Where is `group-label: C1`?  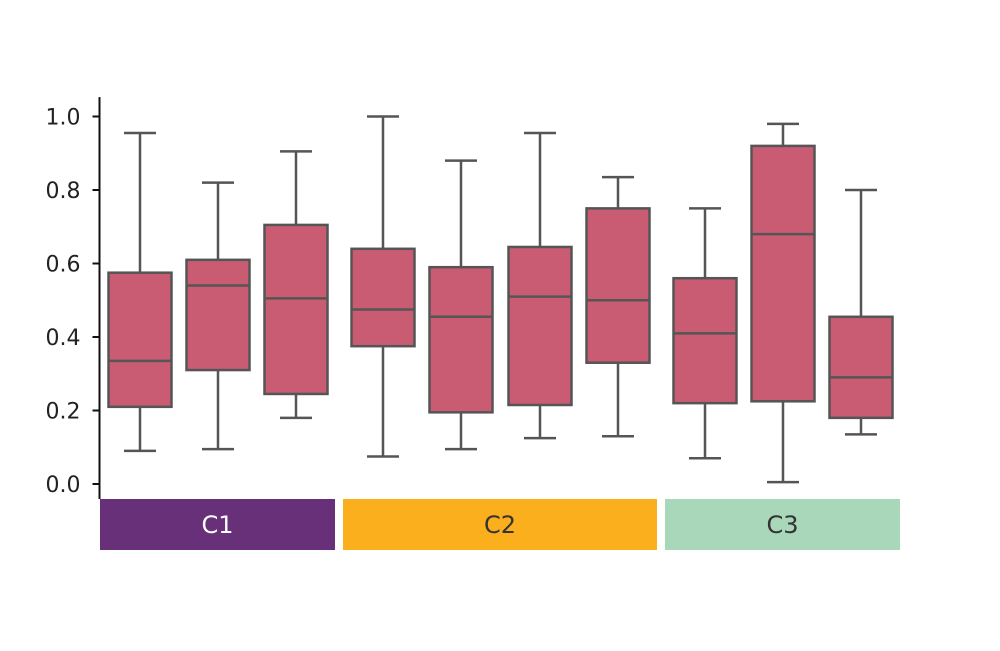 group-label: C1 is located at coordinates (217, 525).